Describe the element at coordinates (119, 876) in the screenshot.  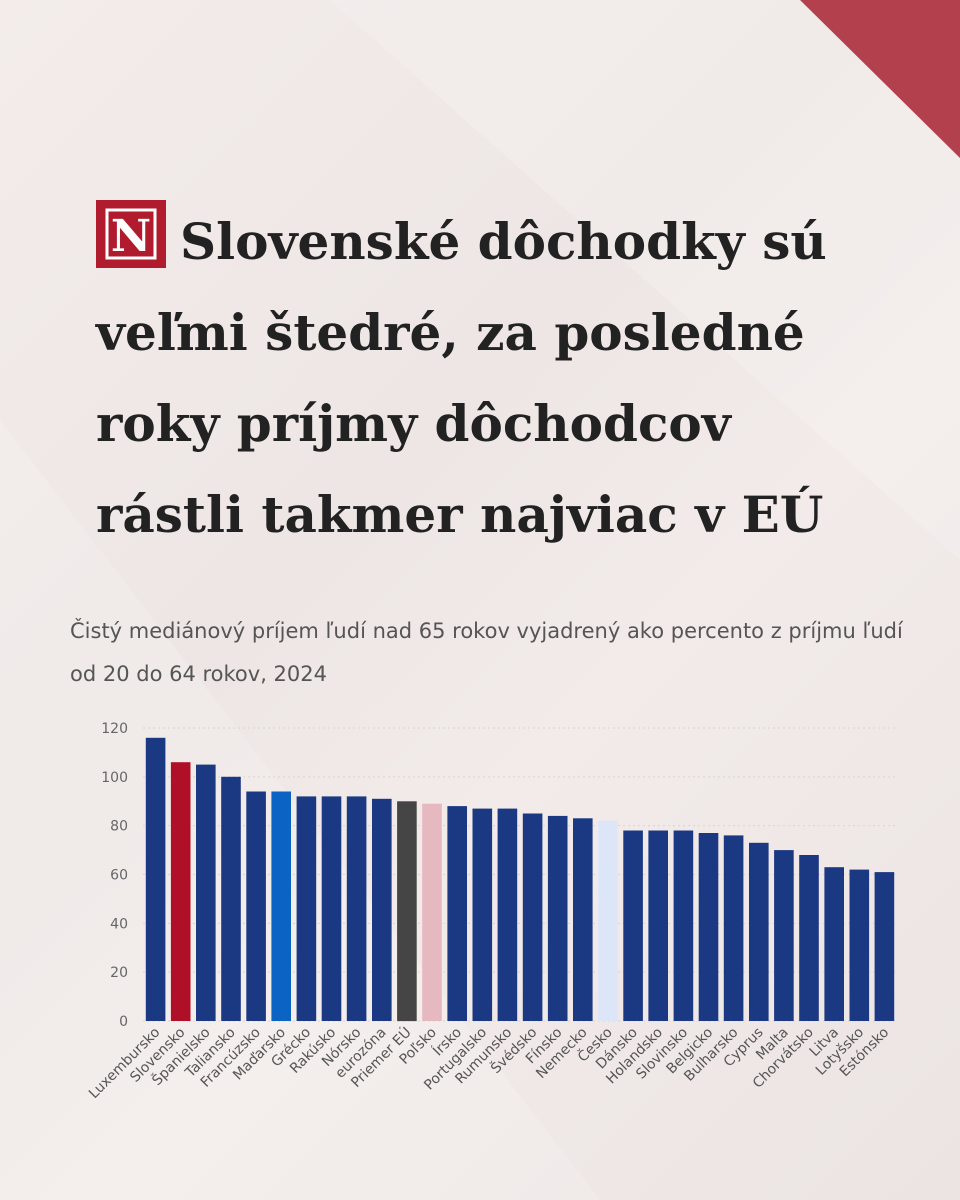
I see `y-tick-60: 60` at that location.